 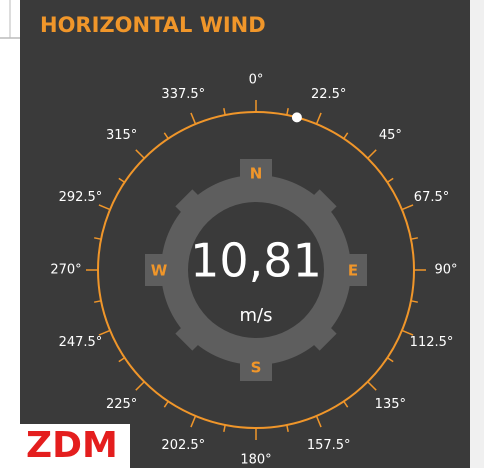 What do you see at coordinates (329, 445) in the screenshot?
I see `degree-label: 157.5°` at bounding box center [329, 445].